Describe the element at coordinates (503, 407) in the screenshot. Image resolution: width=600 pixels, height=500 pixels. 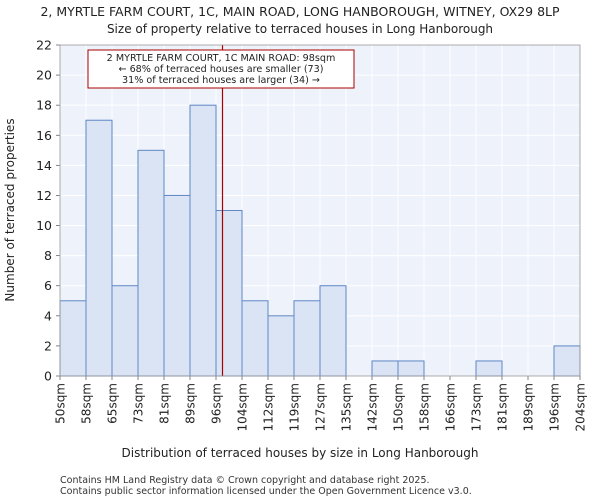
I see `x-tick-label: 181sqm` at that location.